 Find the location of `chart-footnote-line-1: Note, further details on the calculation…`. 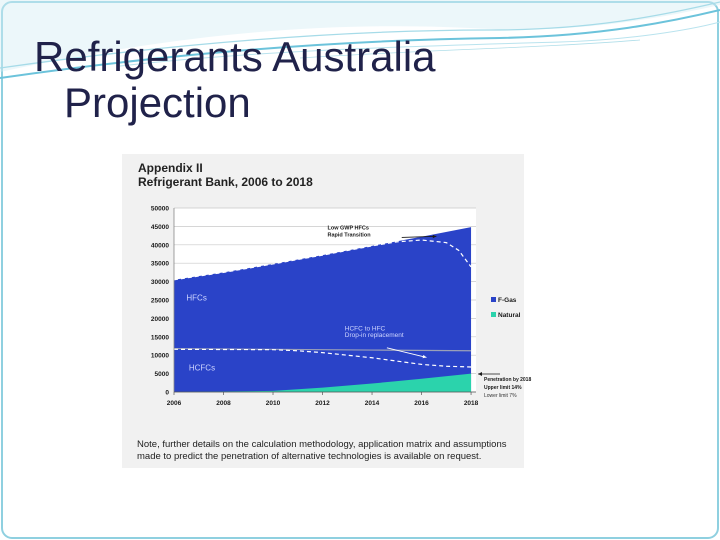

chart-footnote-line-1: Note, further details on the calculation… is located at coordinates (322, 444).